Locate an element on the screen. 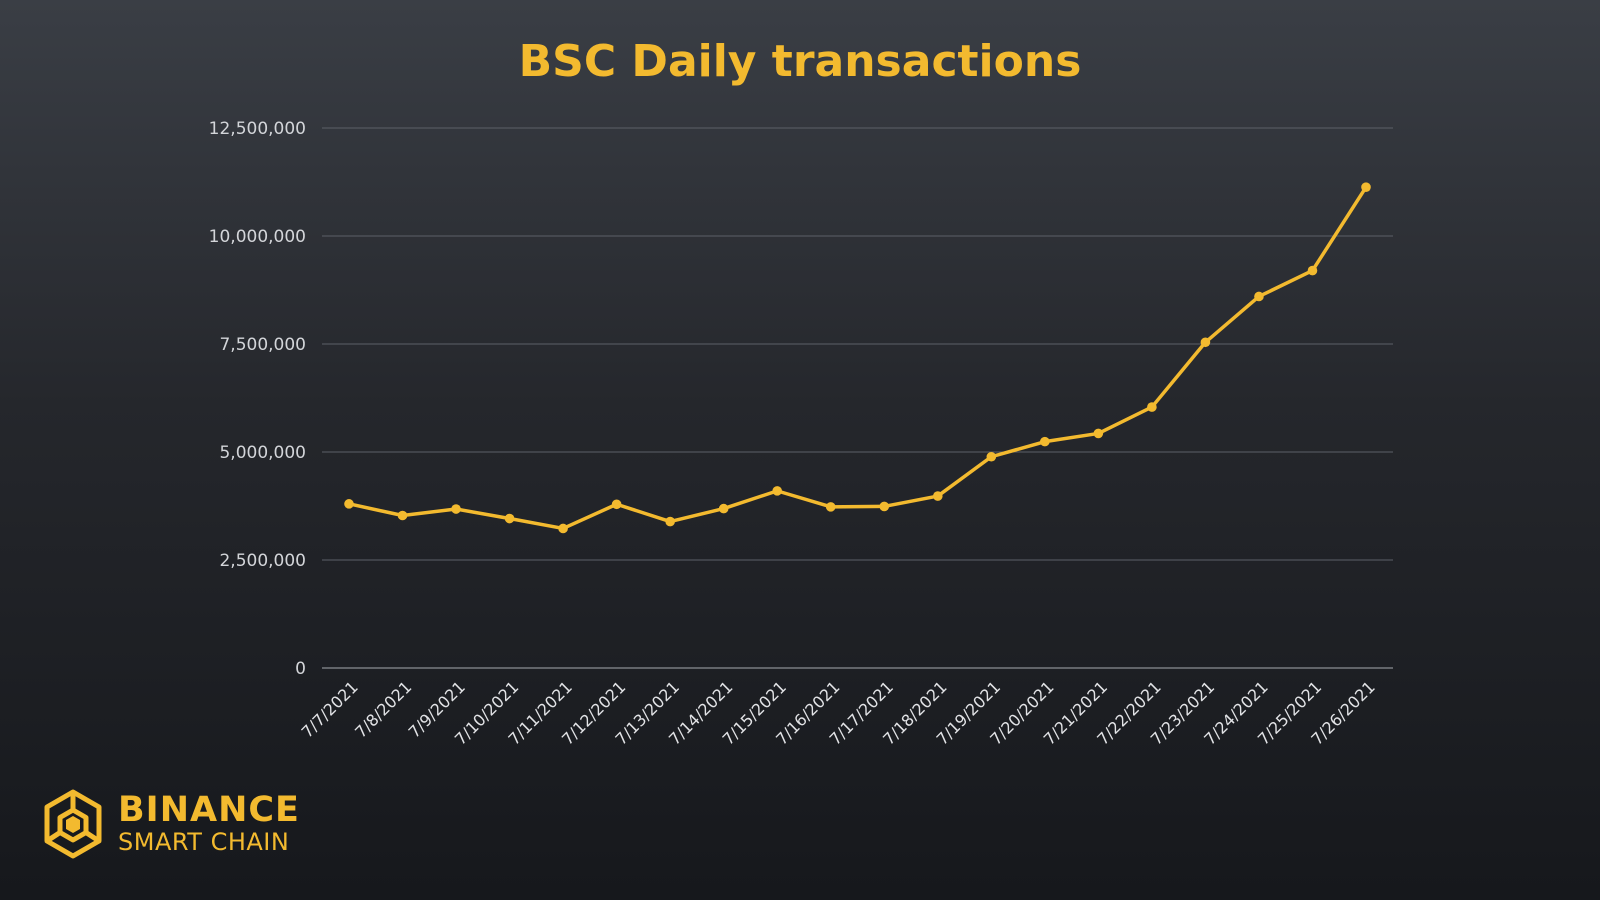  y-tick-label: 7,500,000 is located at coordinates (262, 345).